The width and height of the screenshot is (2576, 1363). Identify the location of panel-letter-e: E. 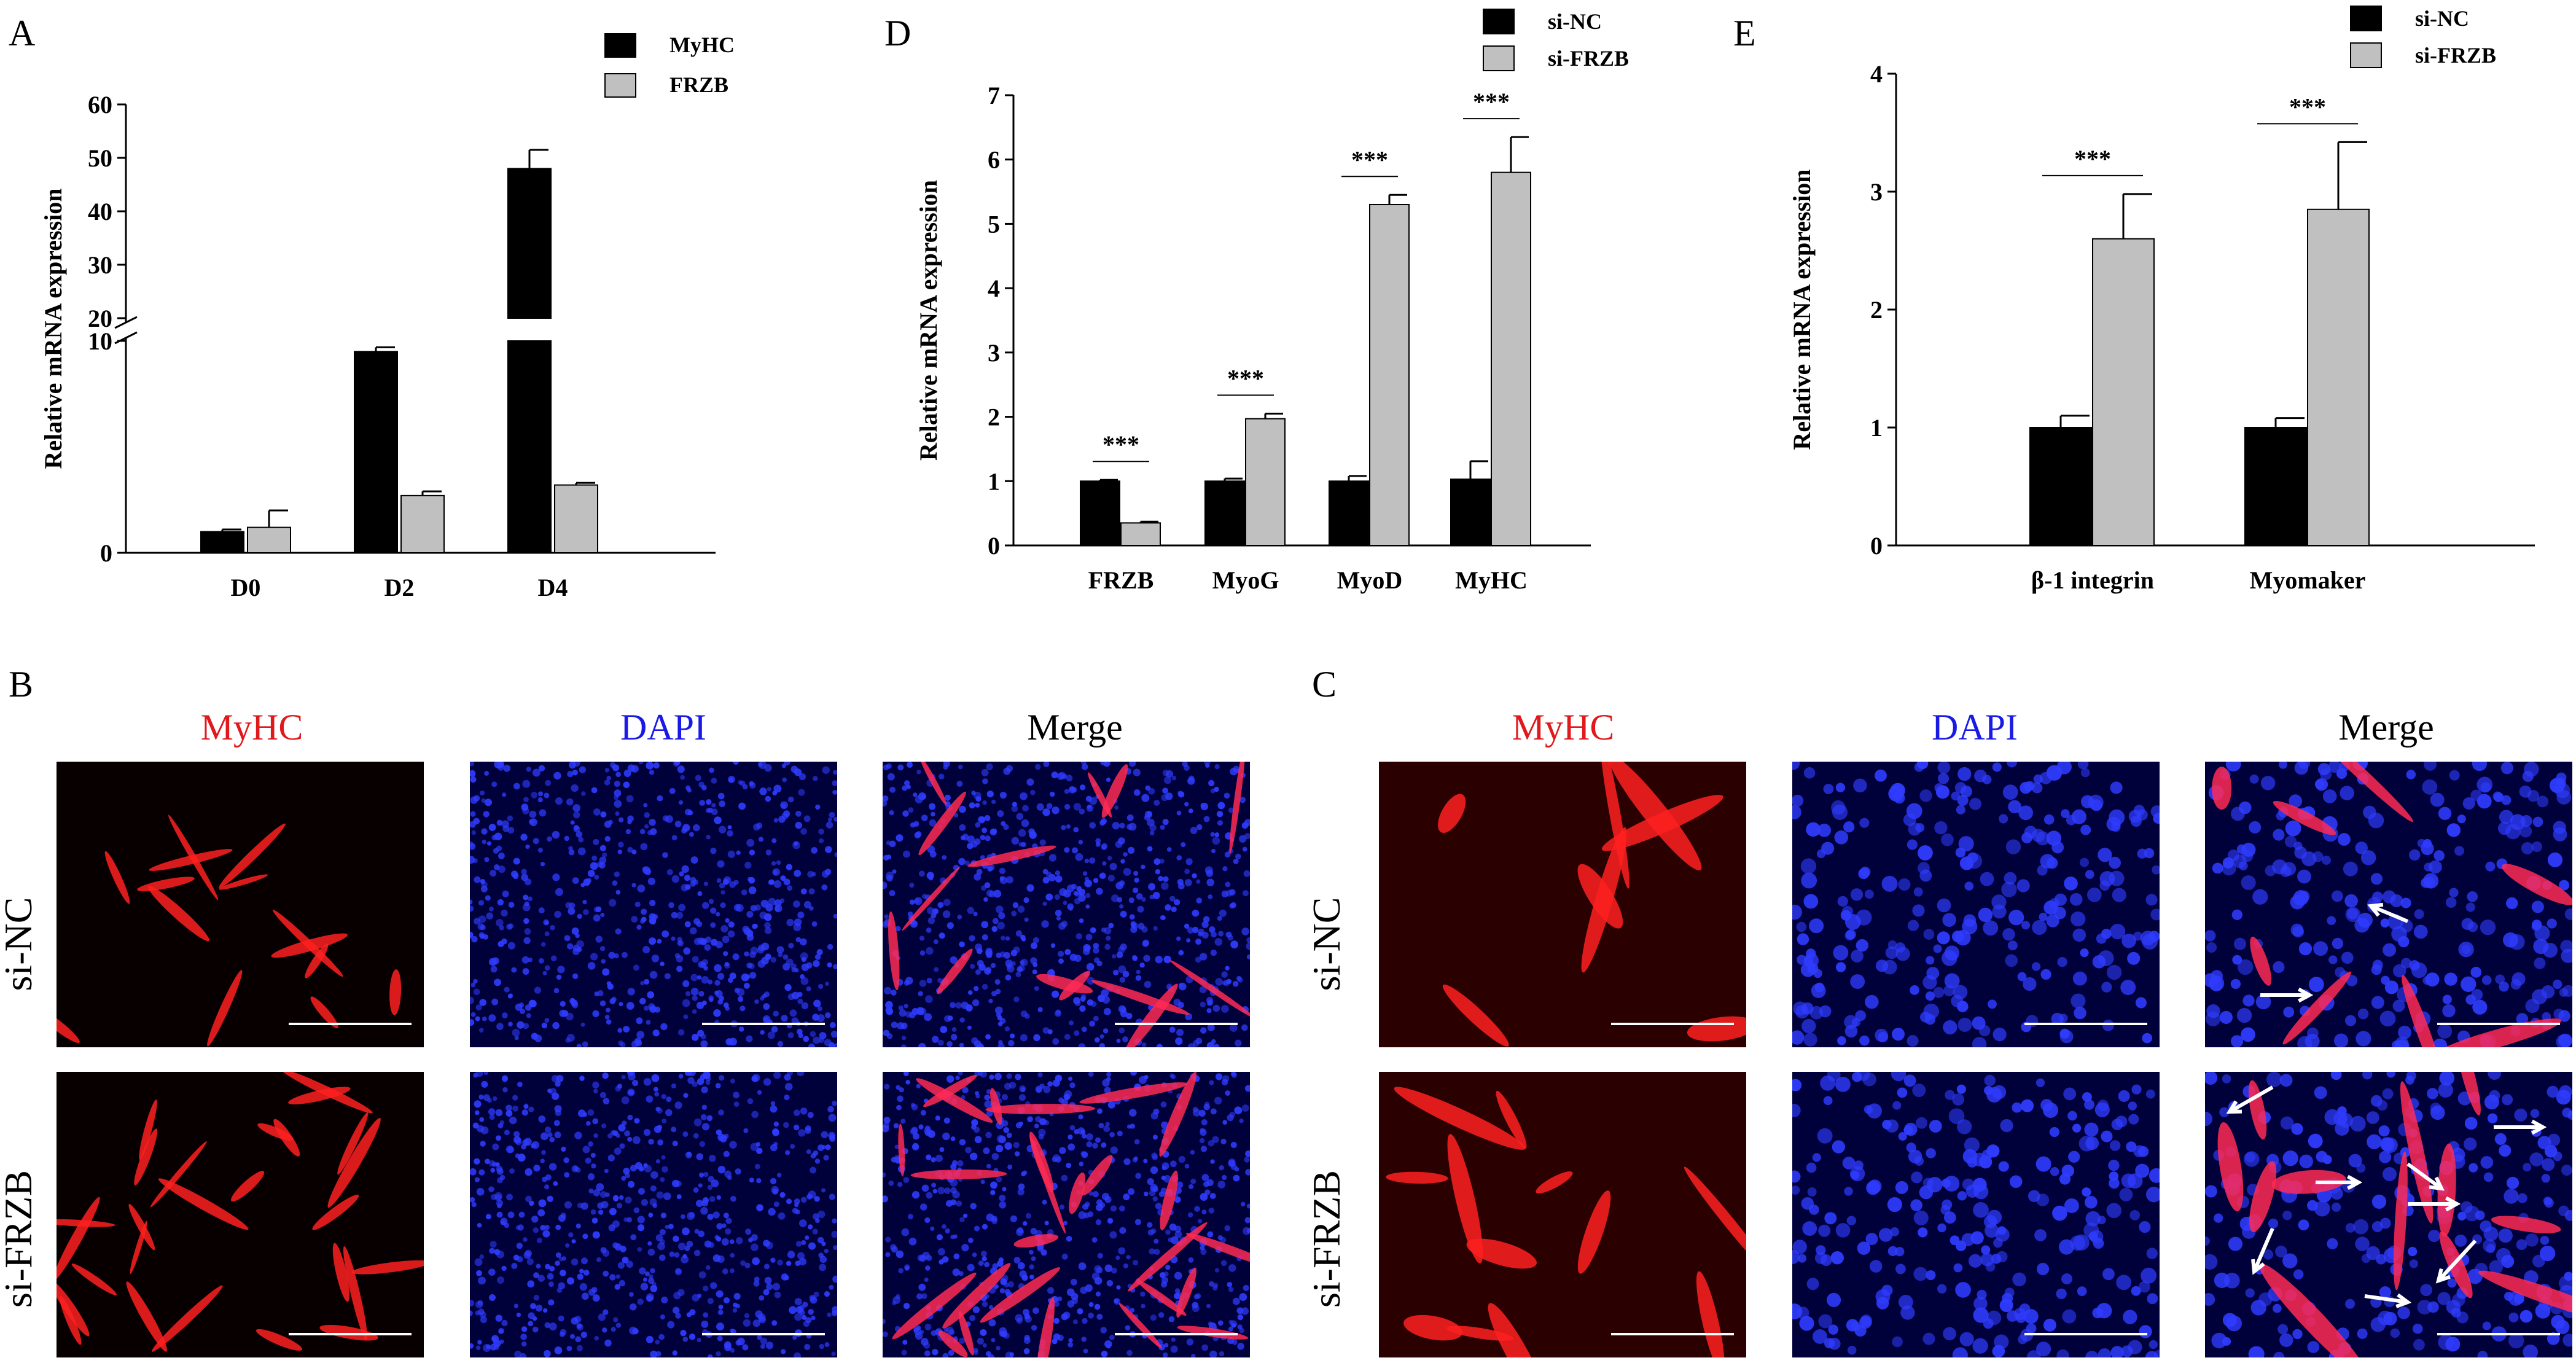
(1744, 33).